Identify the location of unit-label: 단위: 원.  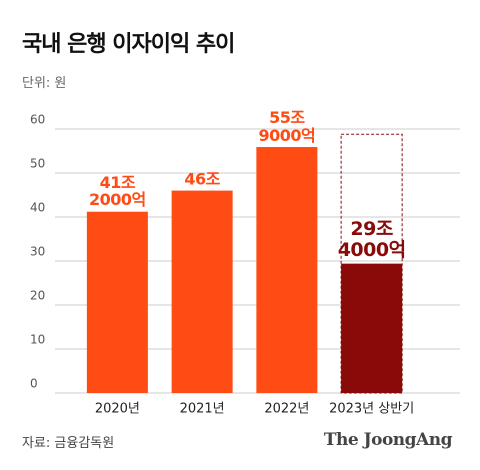
(44, 83).